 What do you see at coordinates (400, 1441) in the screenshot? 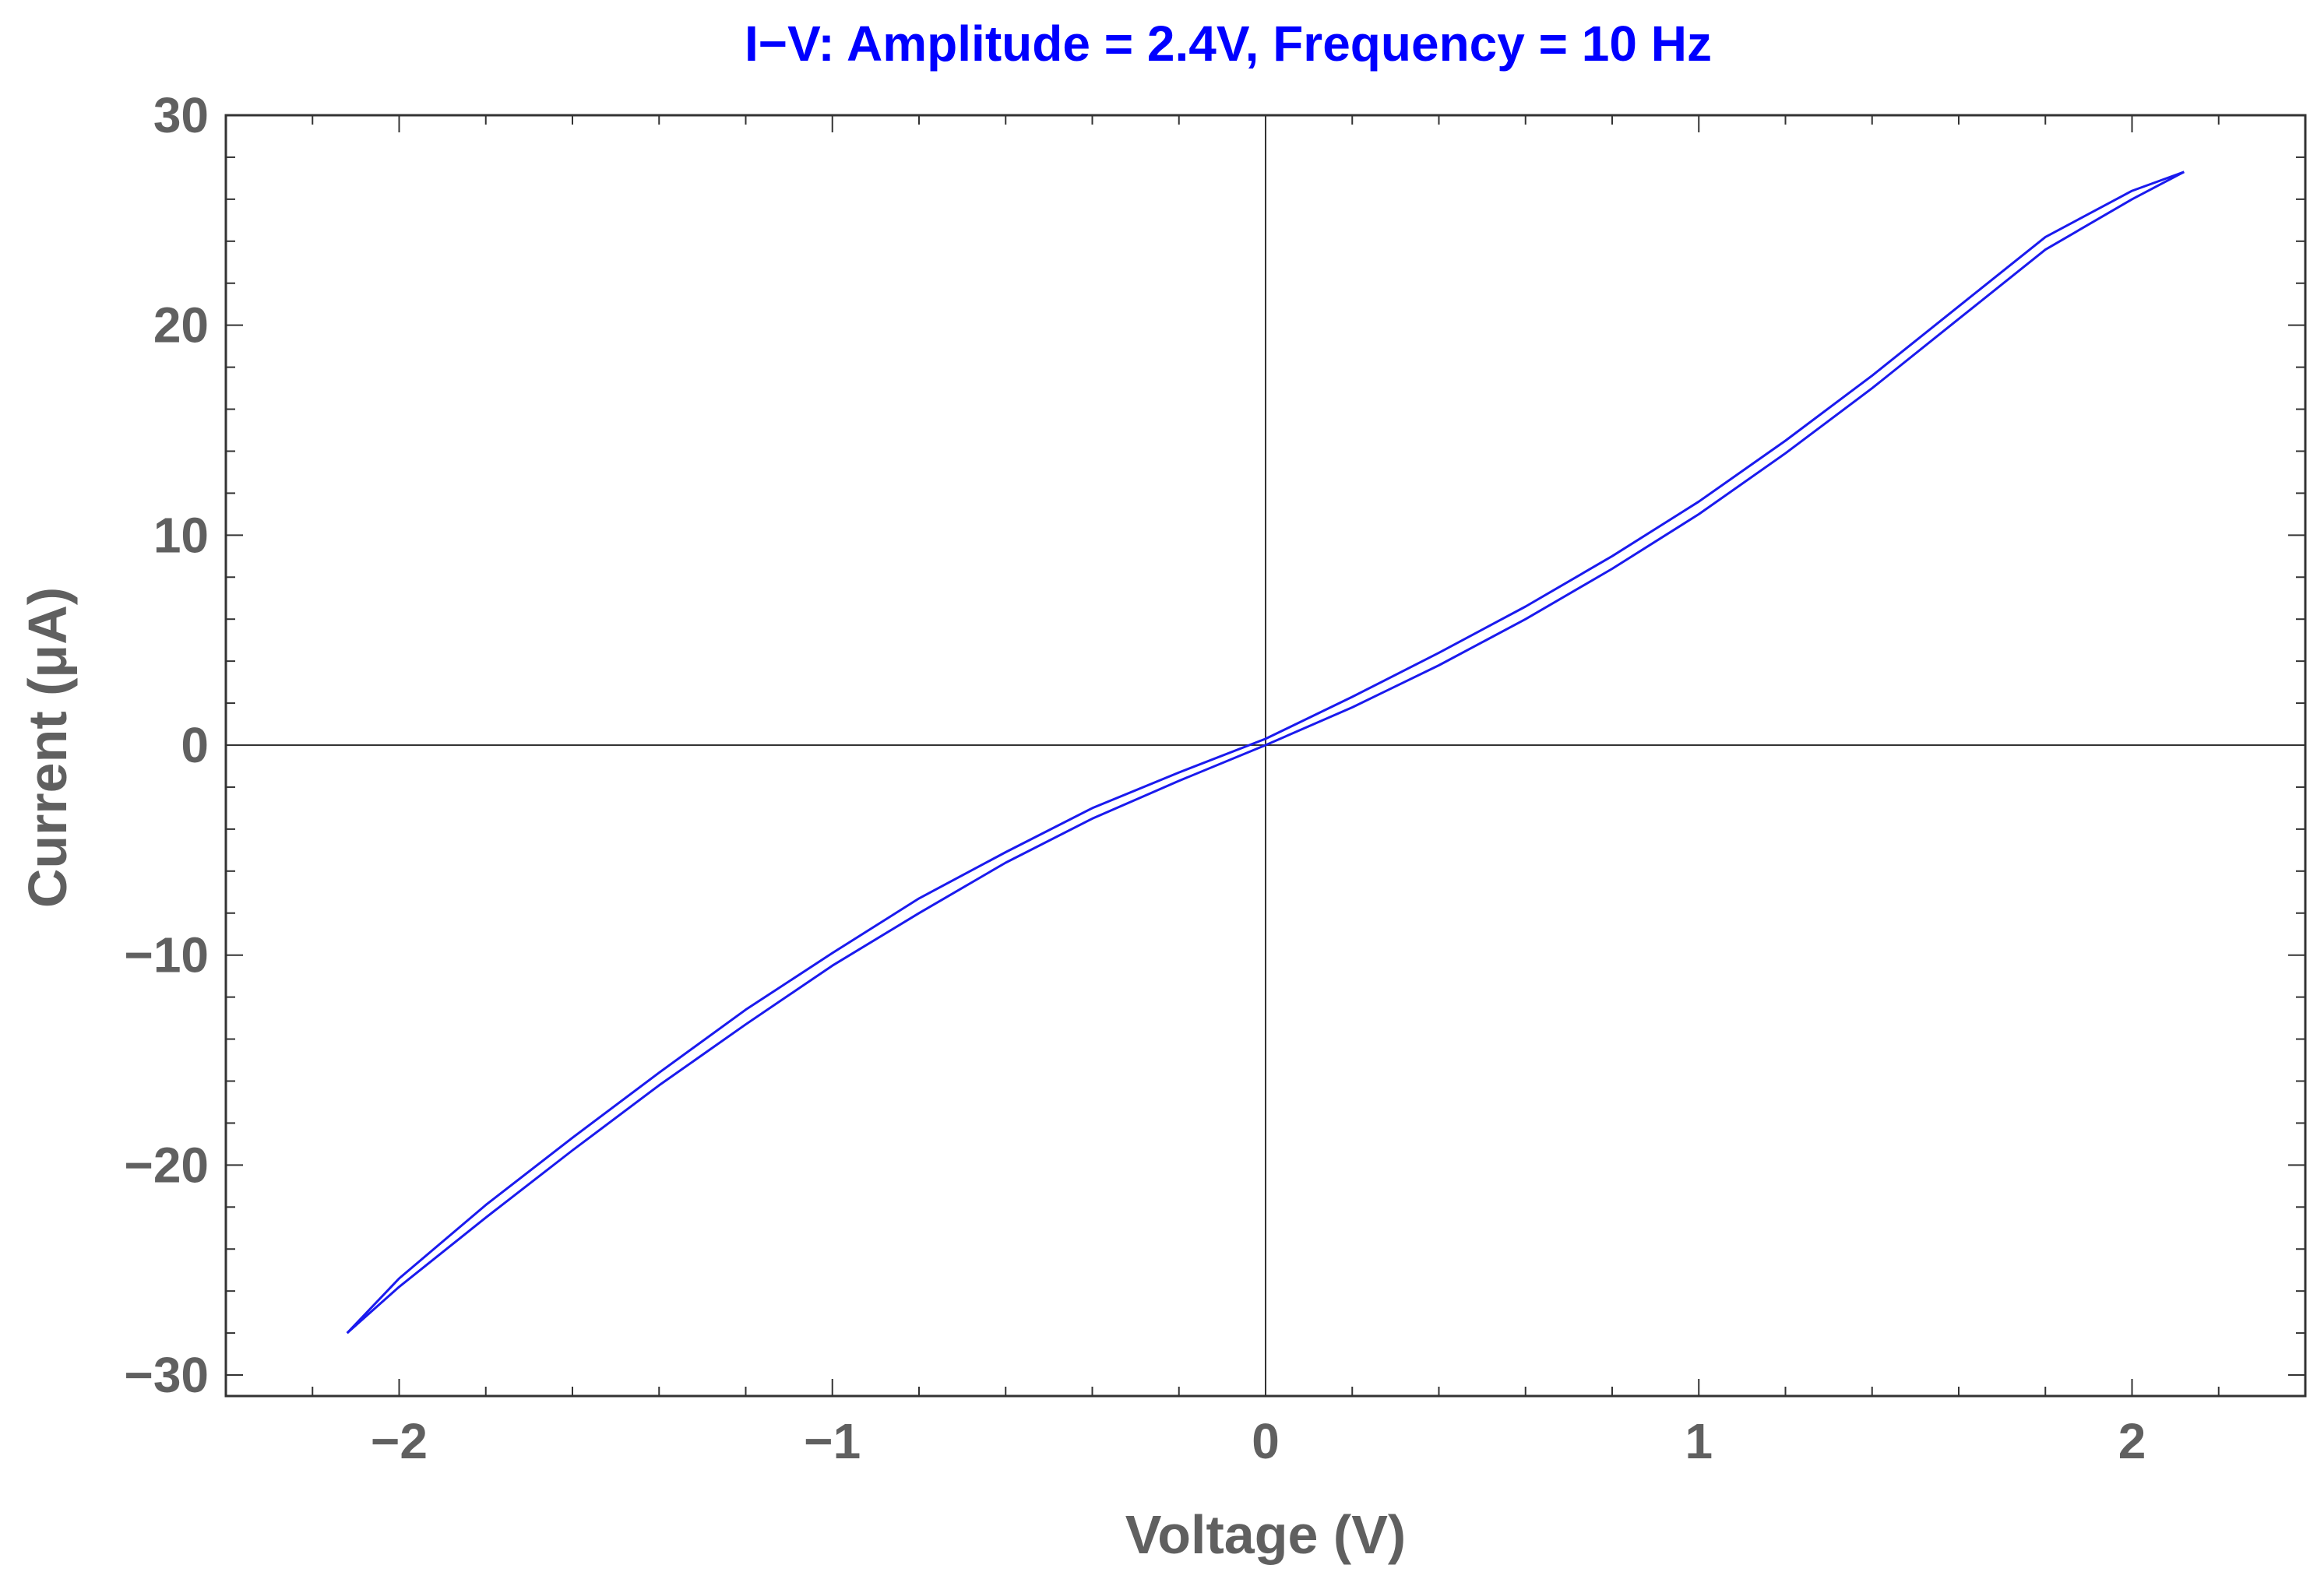
I see `x-tick-label: −2` at bounding box center [400, 1441].